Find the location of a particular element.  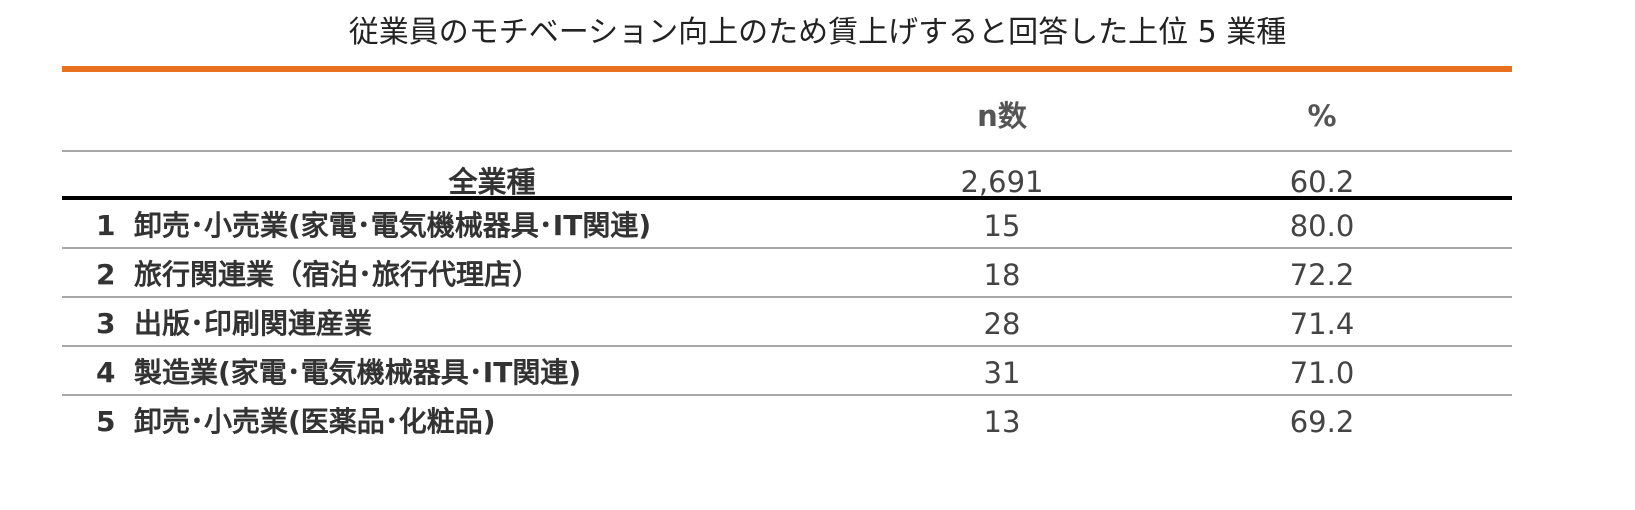

row-n: 15 is located at coordinates (1002, 226).